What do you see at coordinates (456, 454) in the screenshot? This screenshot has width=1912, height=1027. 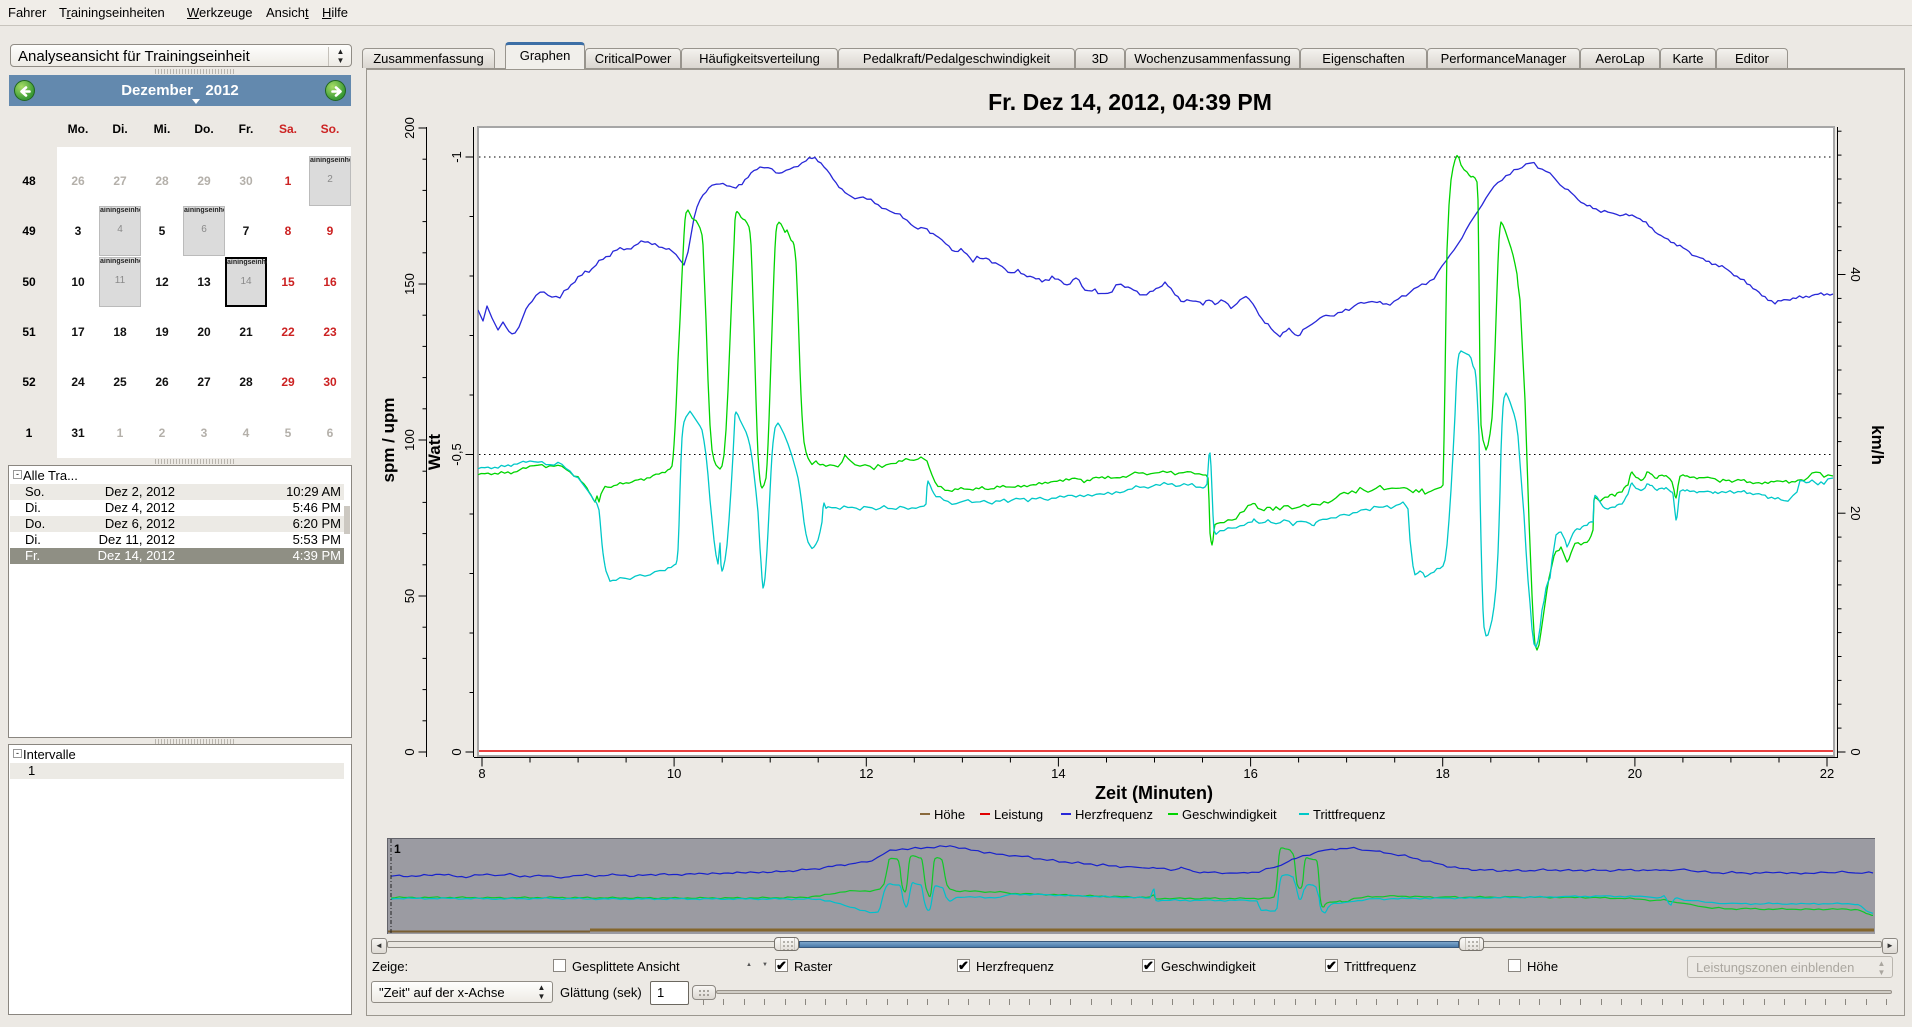 I see `svg-text: -0,5` at bounding box center [456, 454].